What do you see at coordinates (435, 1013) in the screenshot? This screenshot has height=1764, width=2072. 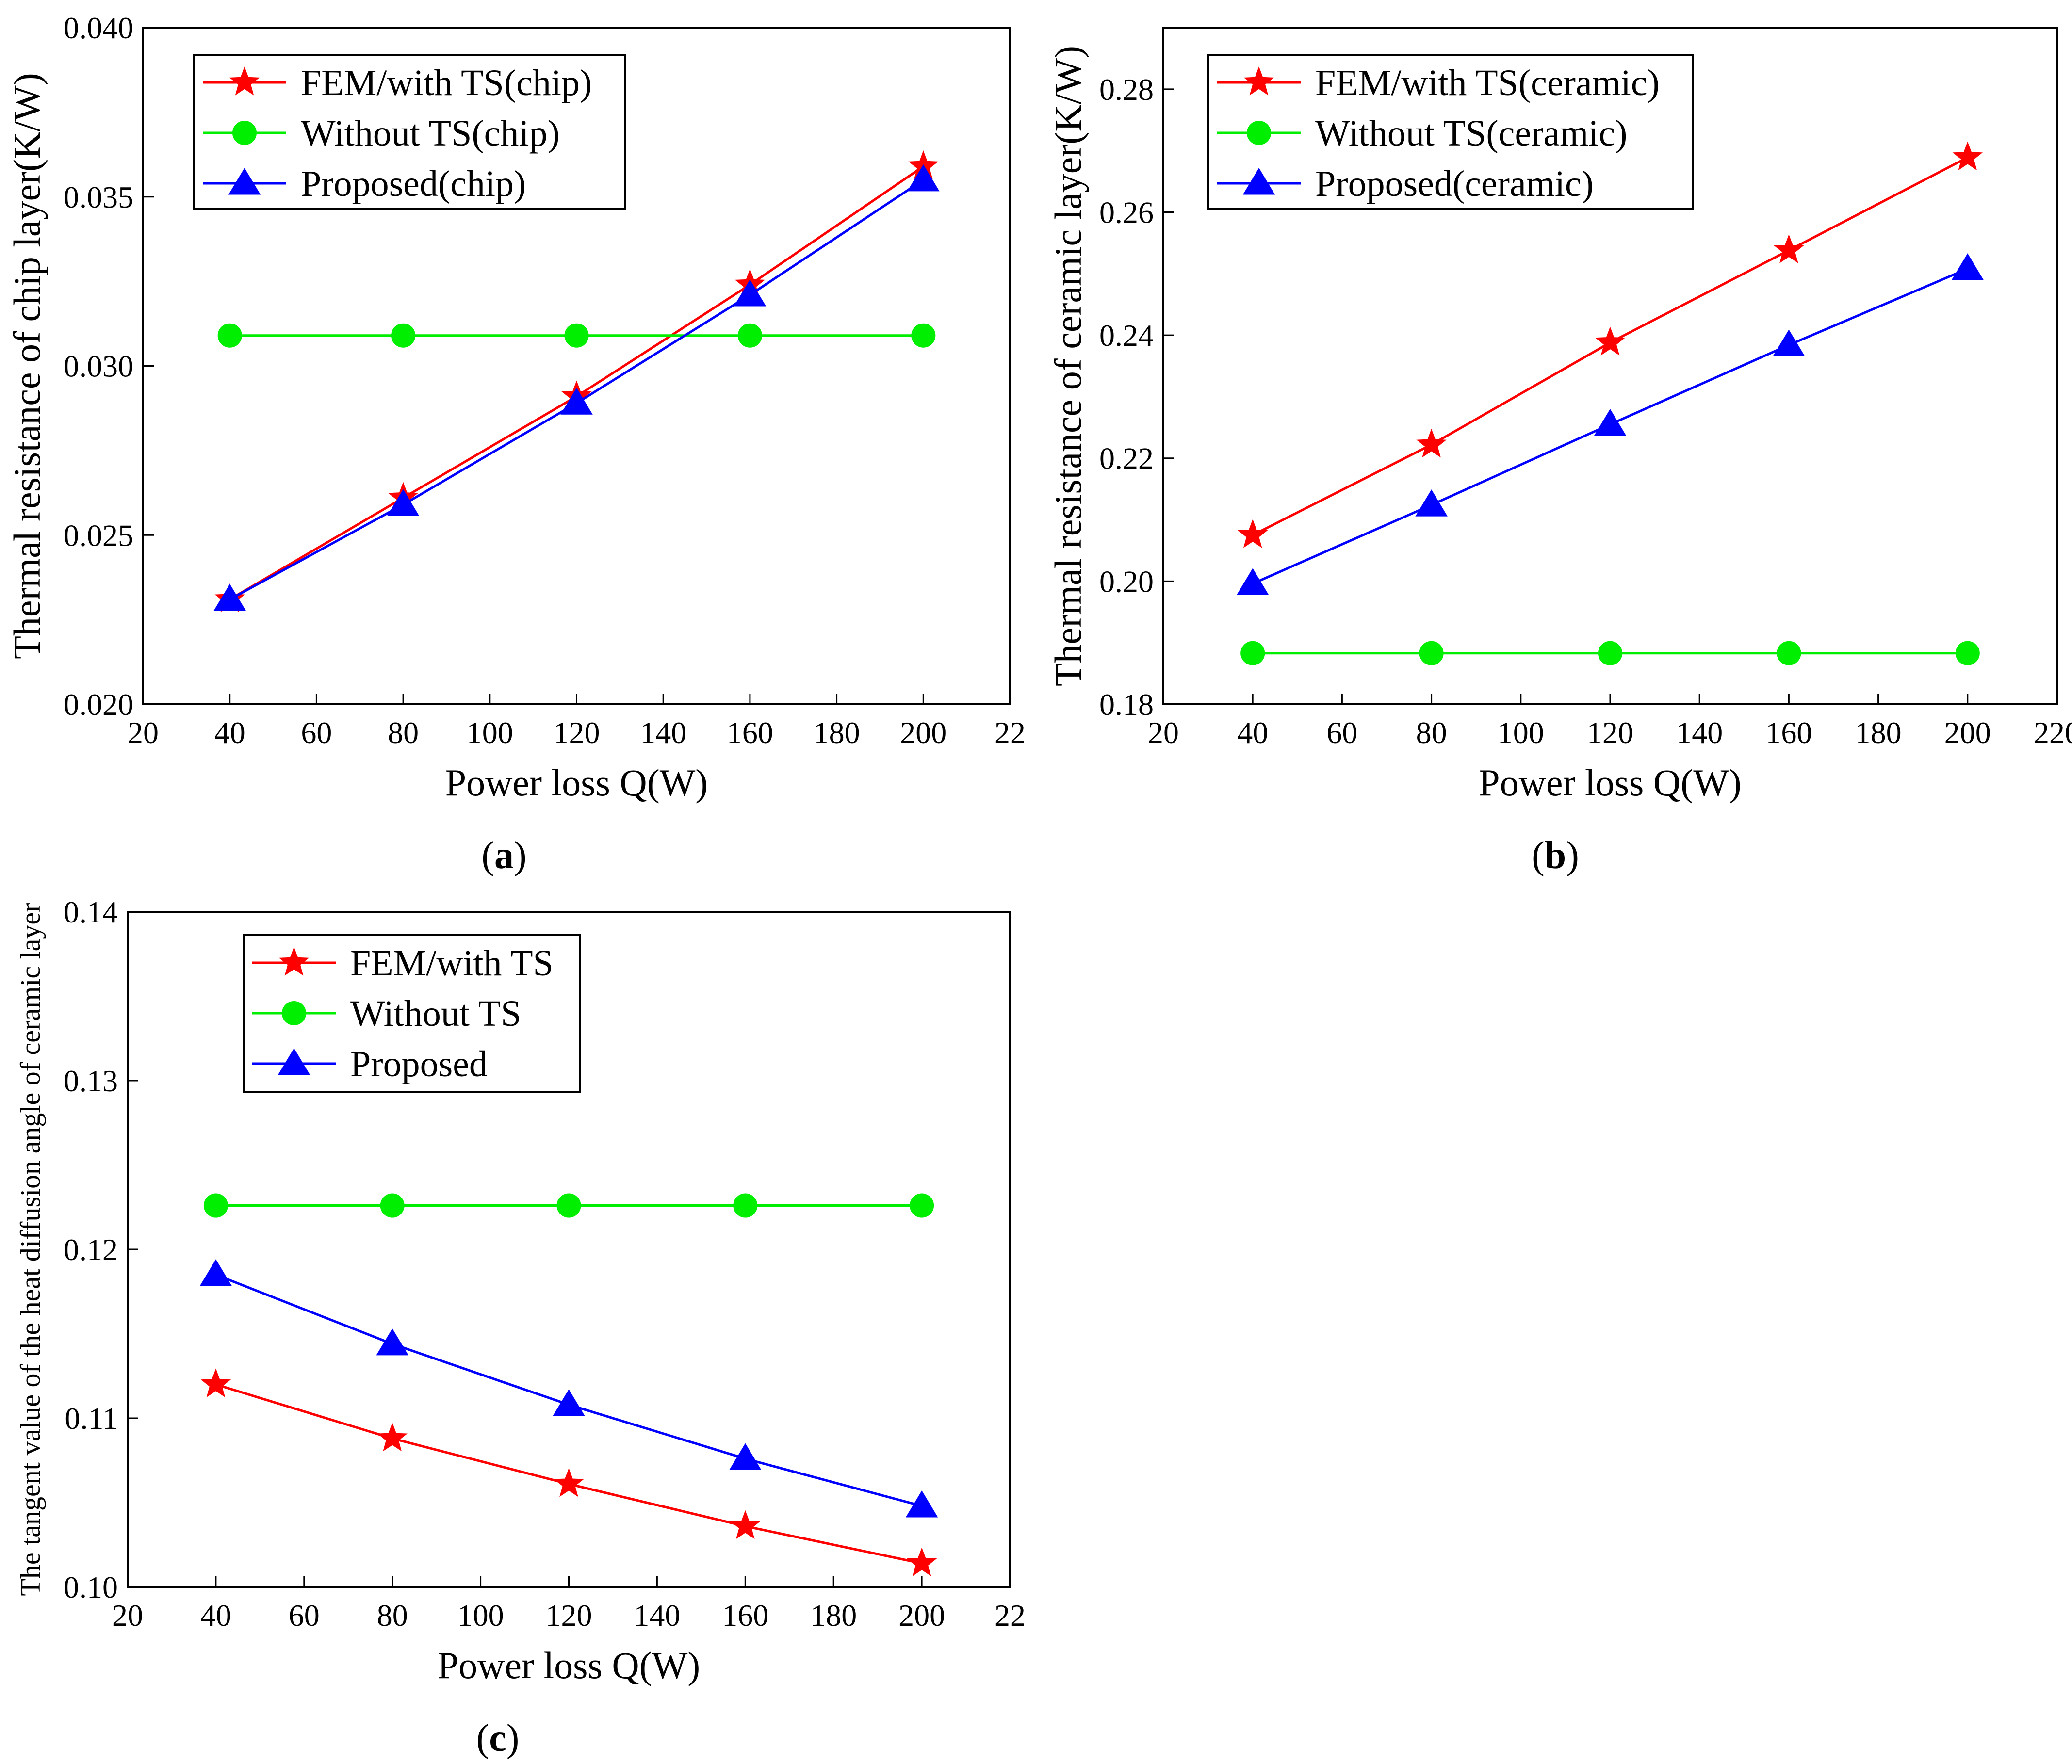 I see `legend-label: Without TS` at bounding box center [435, 1013].